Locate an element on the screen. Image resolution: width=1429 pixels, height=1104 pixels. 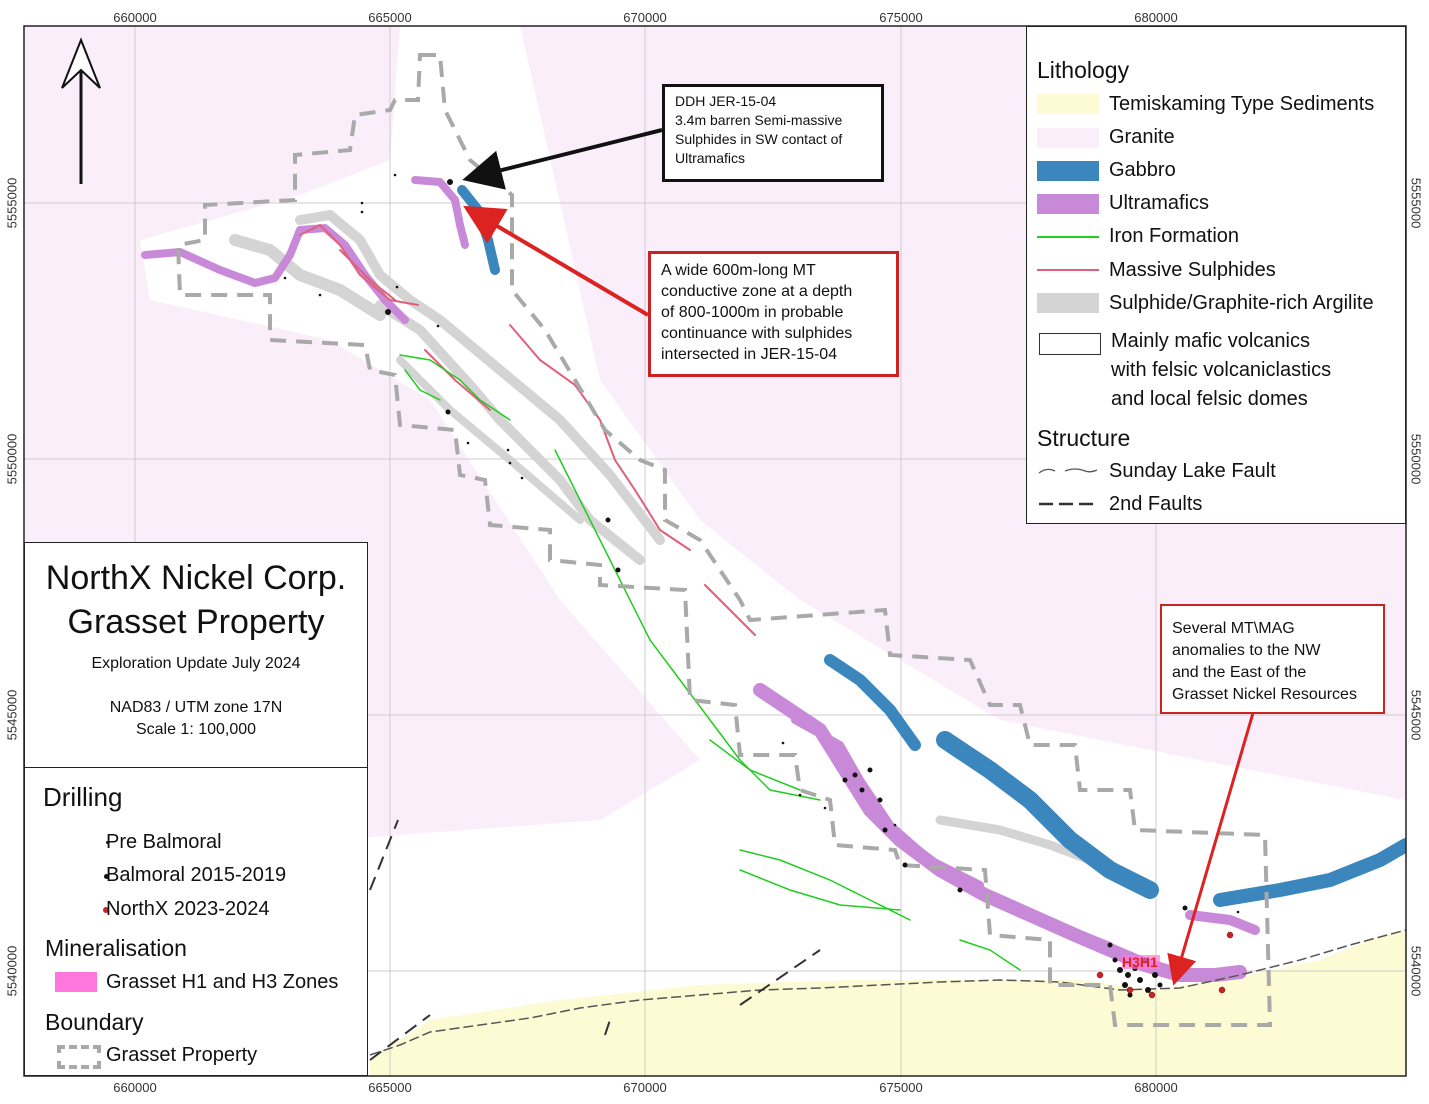
lithology-title: Lithology is located at coordinates (1083, 70).